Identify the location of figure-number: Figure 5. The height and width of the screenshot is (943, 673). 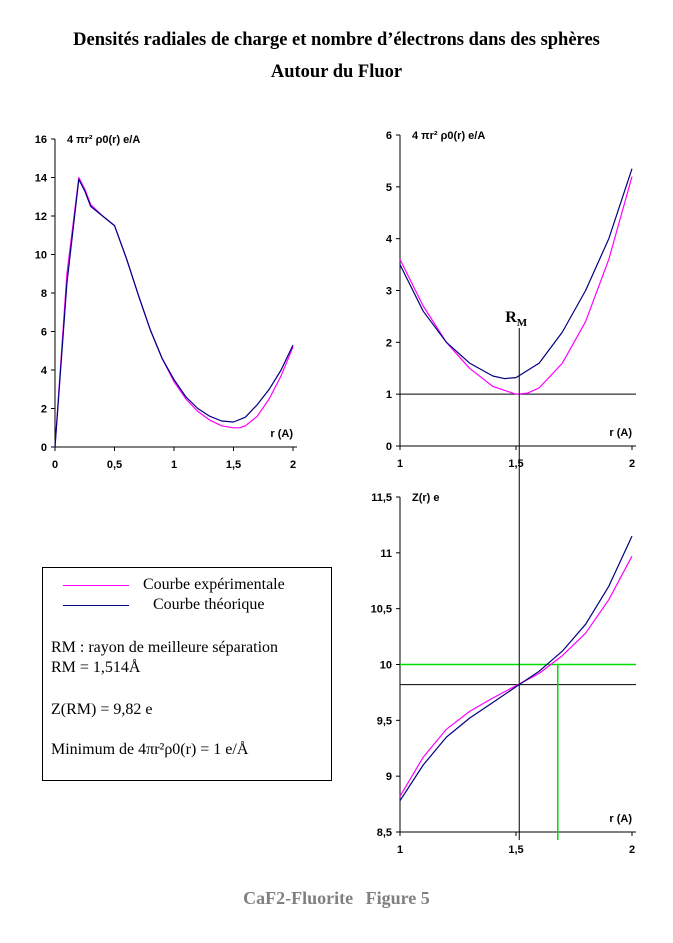
(397, 898).